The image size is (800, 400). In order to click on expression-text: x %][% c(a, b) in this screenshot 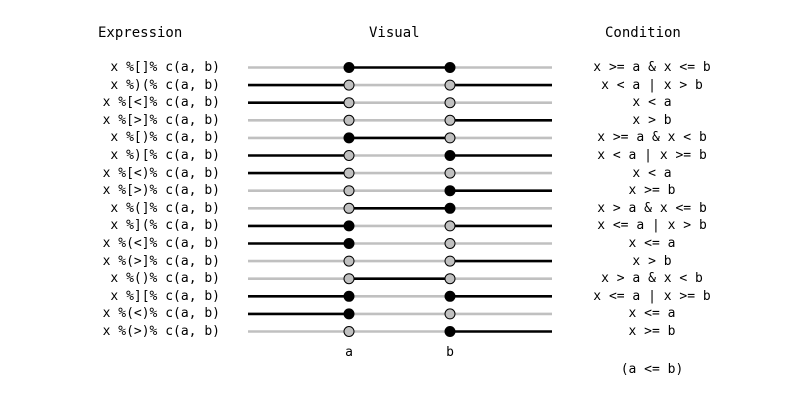, I will do `click(165, 296)`.